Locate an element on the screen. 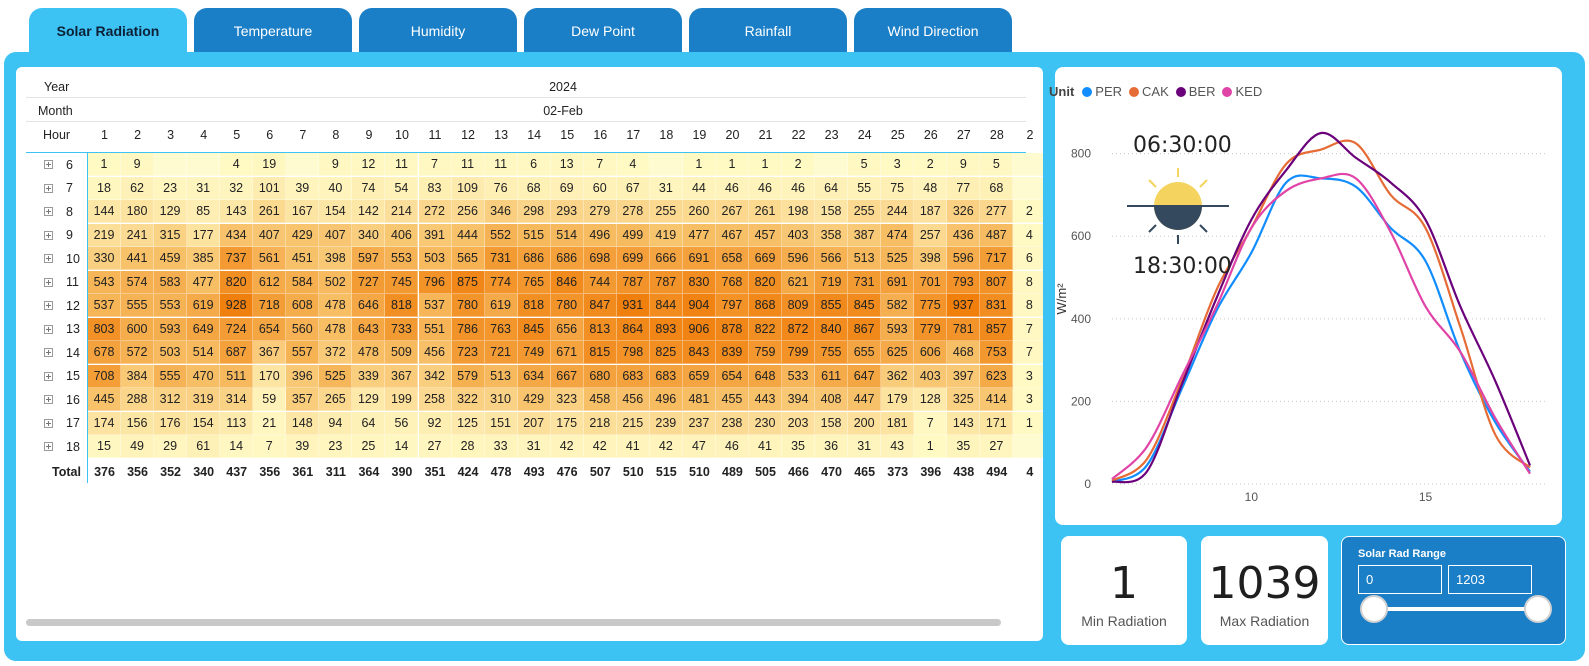 The image size is (1589, 666). column-header: 3 is located at coordinates (171, 135).